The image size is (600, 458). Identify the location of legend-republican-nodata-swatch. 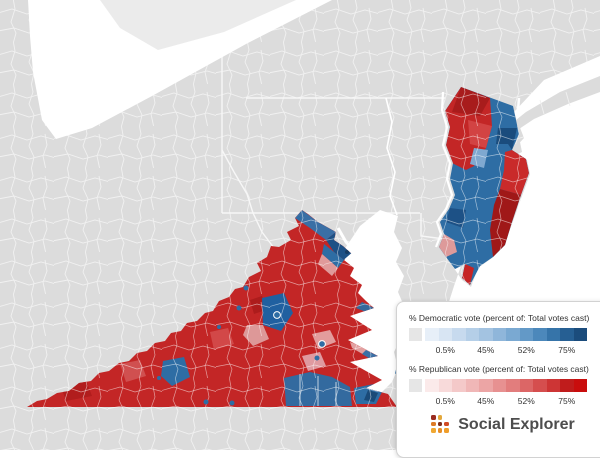
(415, 385).